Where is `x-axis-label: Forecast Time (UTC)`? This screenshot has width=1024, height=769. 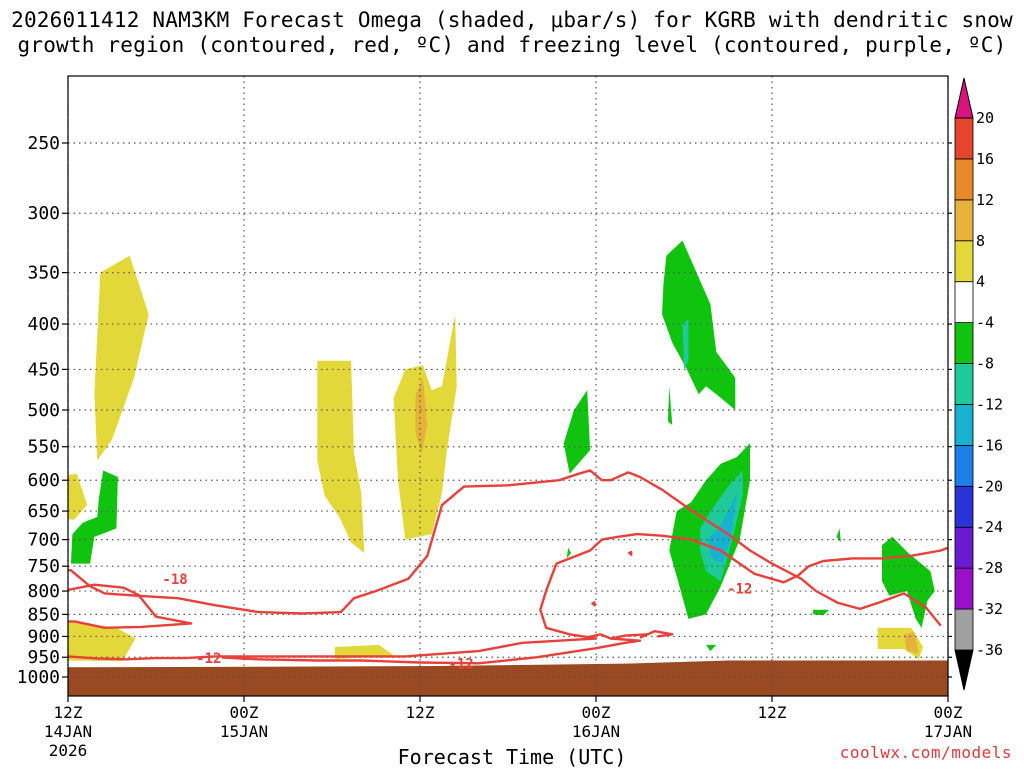 x-axis-label: Forecast Time (UTC) is located at coordinates (512, 757).